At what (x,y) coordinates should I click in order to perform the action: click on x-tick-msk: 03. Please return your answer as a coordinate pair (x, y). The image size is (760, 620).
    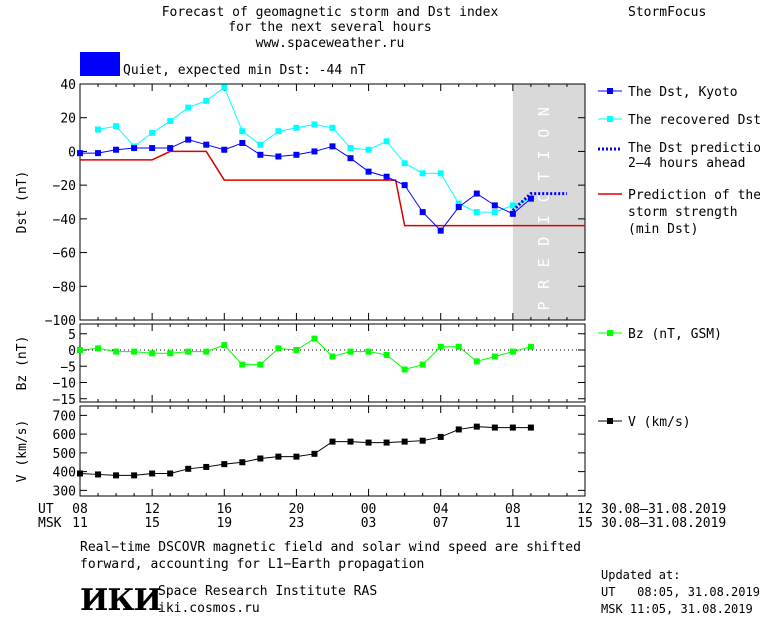
    Looking at the image, I should click on (369, 523).